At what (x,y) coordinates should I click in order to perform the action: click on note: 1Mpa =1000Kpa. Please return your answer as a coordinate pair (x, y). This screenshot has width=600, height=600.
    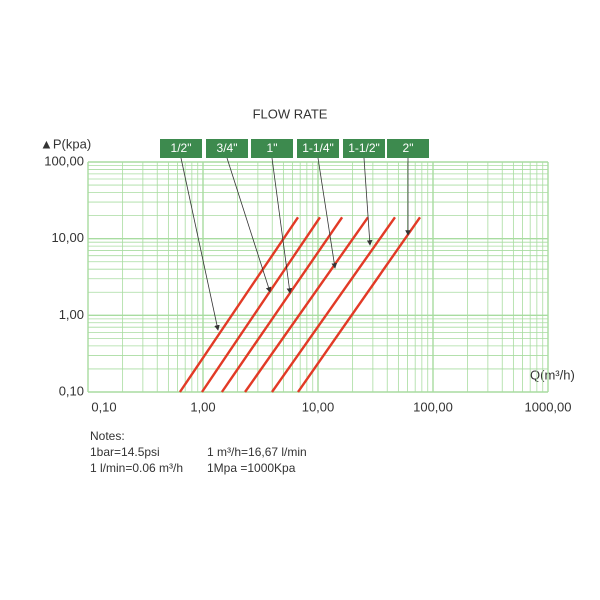
    Looking at the image, I should click on (251, 468).